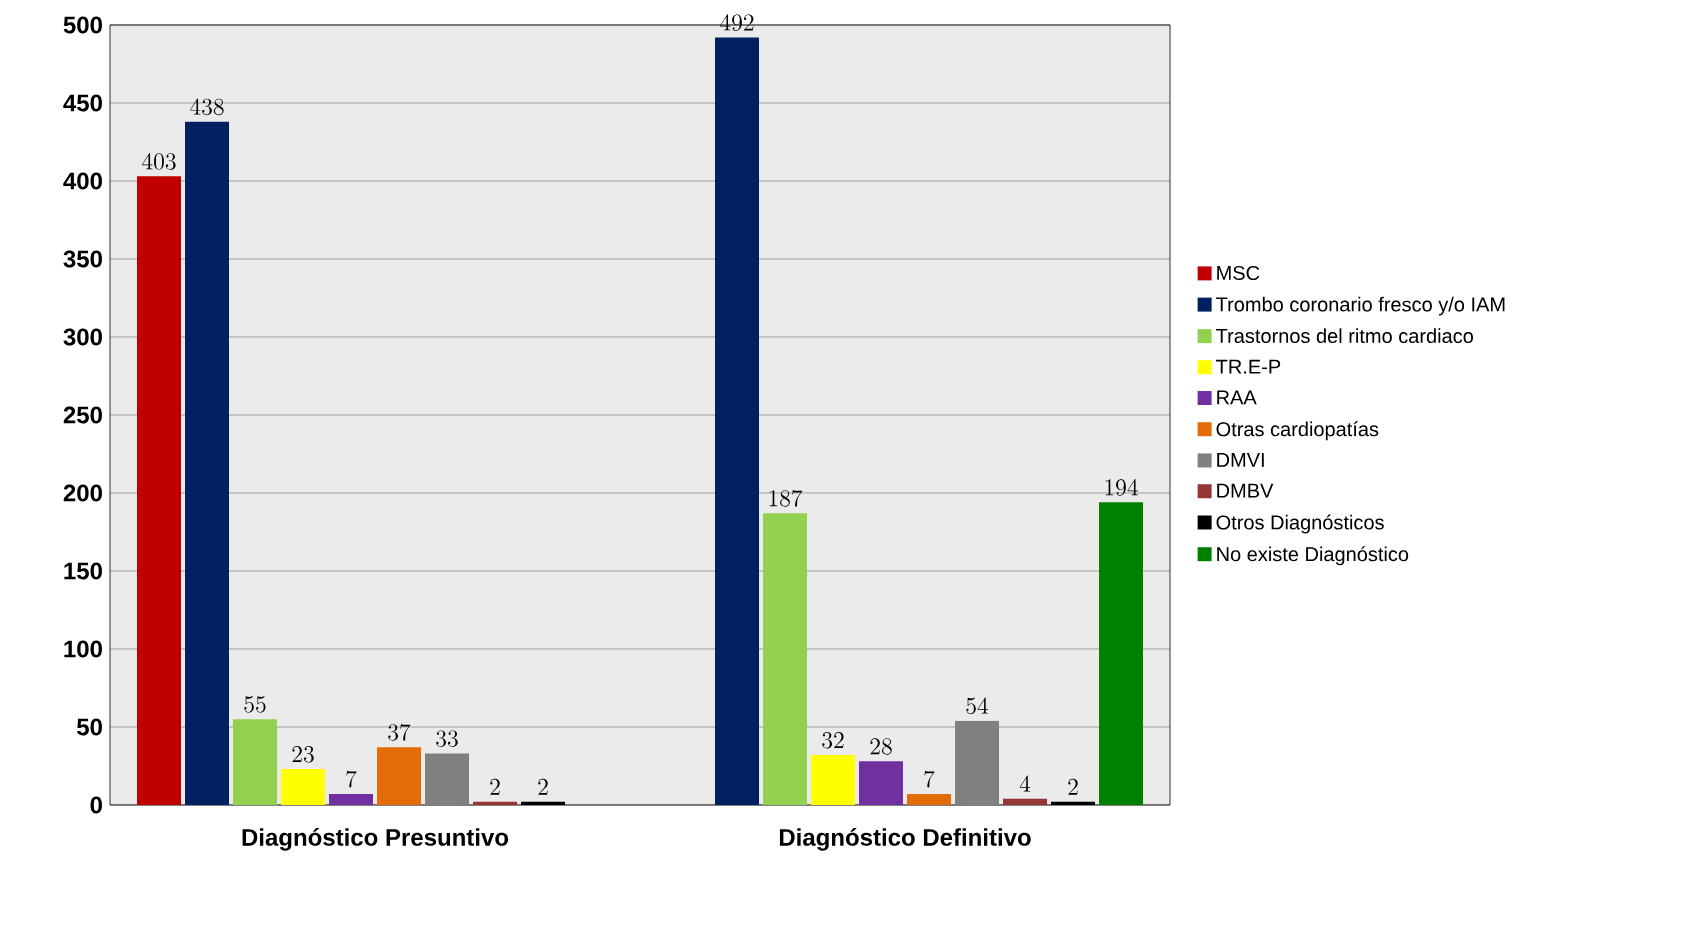 Image resolution: width=1689 pixels, height=945 pixels. Describe the element at coordinates (83, 571) in the screenshot. I see `y-tick-label: 150` at that location.